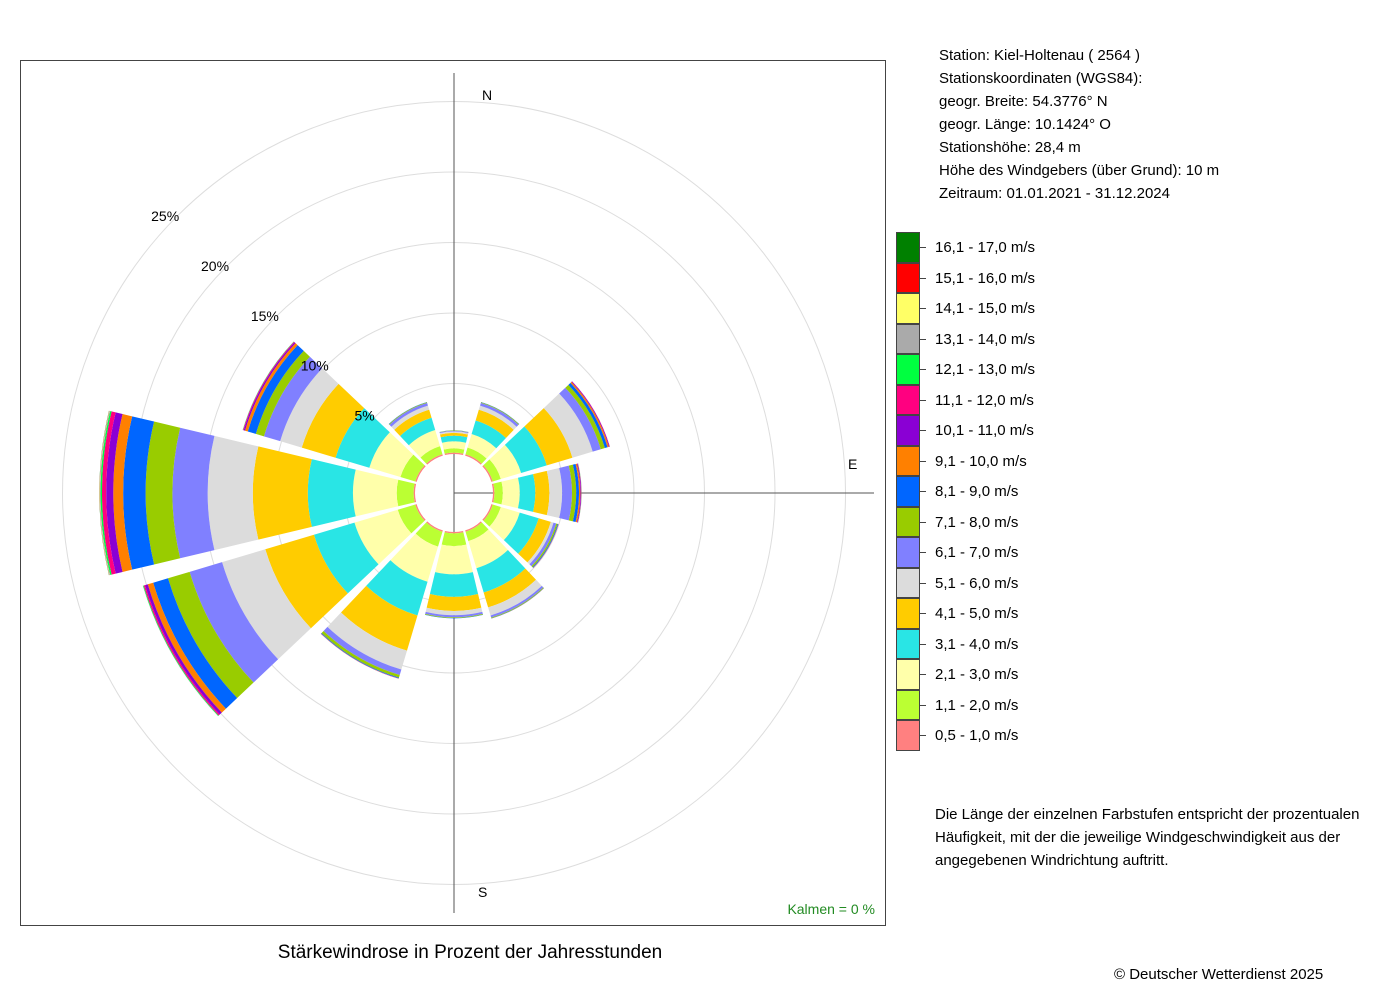  Describe the element at coordinates (981, 461) in the screenshot. I see `legend-label: 9,1 - 10,0 m/s` at that location.